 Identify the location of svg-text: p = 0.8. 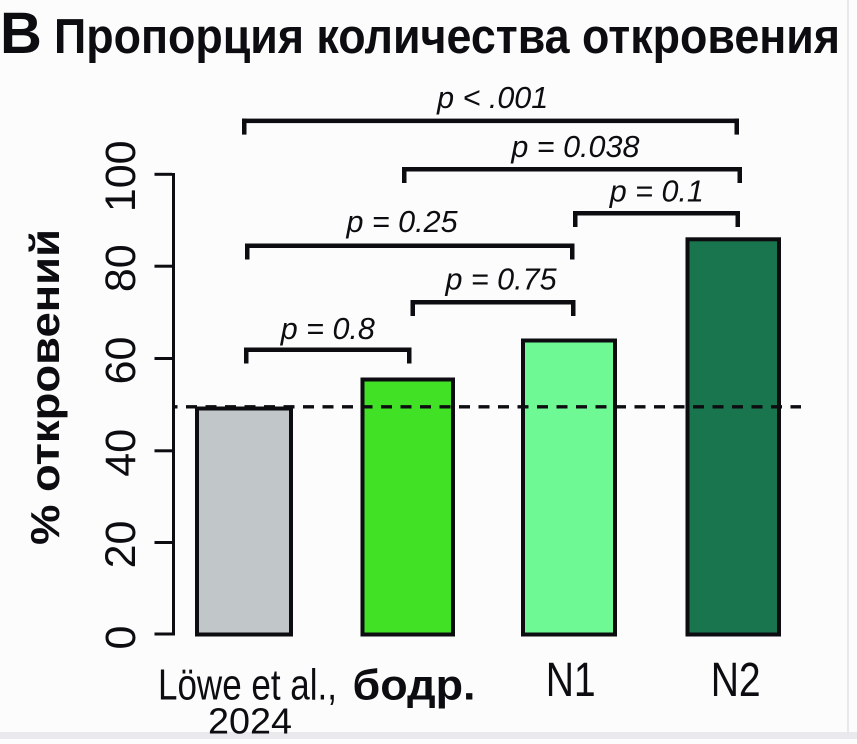
(327, 329).